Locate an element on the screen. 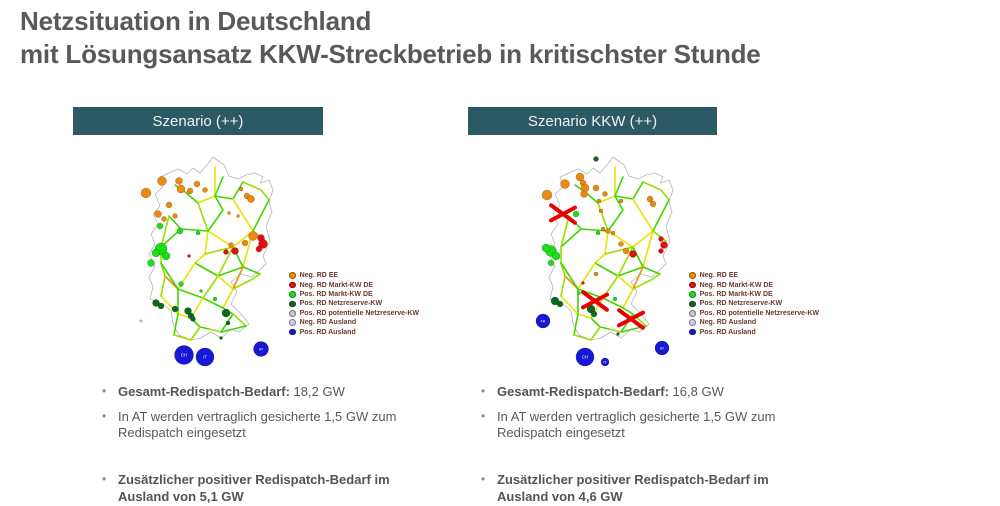 Image resolution: width=1000 pixels, height=506 pixels. legend-item: Pos. RD Netzreserve-KW is located at coordinates (754, 303).